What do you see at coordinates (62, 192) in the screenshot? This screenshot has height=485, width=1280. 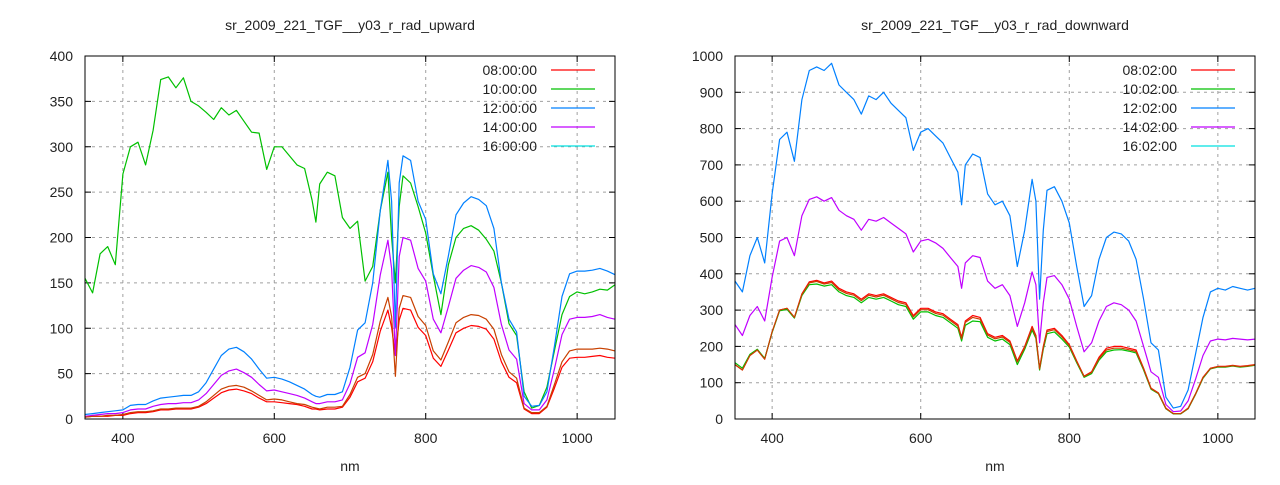 I see `y-tick-label: 250` at bounding box center [62, 192].